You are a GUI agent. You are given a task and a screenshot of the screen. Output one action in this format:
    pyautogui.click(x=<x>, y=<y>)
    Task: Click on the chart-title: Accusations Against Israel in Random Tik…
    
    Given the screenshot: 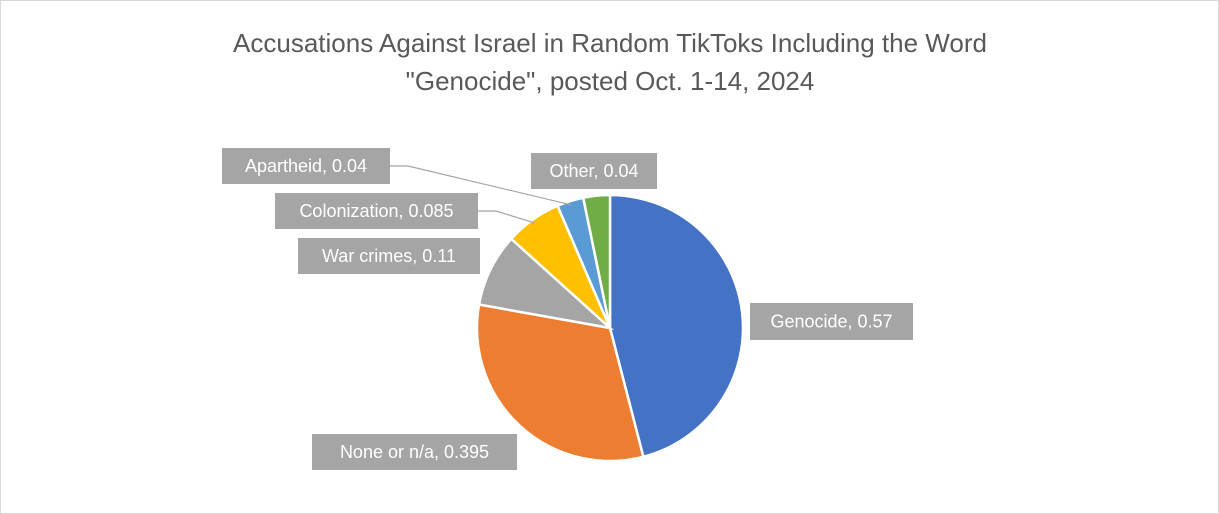 What is the action you would take?
    pyautogui.click(x=610, y=62)
    